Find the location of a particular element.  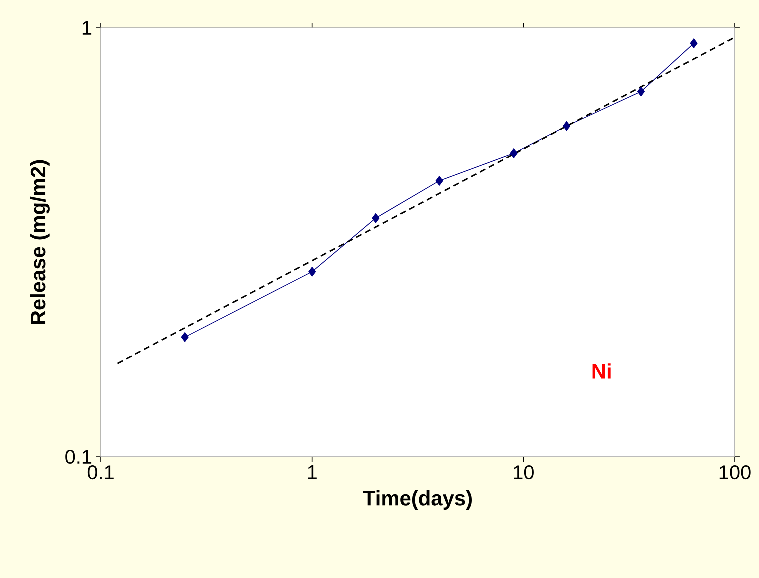

y-axis-title: Release (mg/m2) is located at coordinates (40, 242).